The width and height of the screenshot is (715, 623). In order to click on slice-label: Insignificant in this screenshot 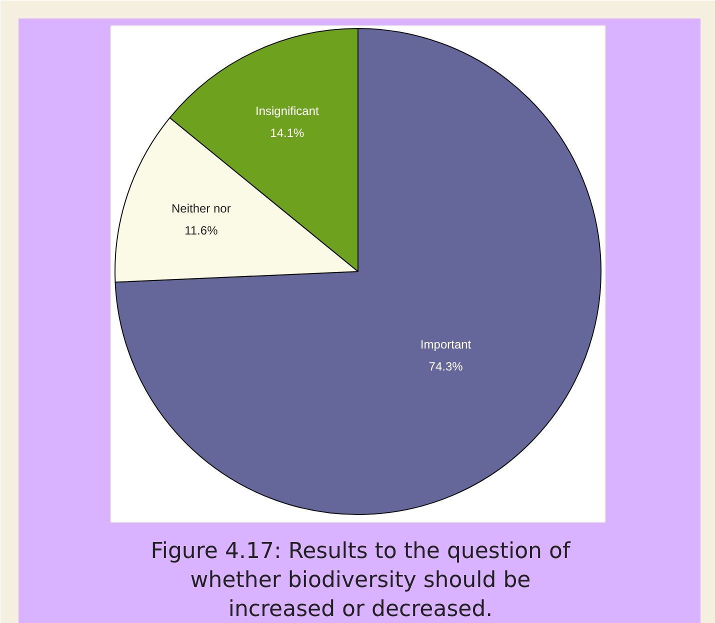, I will do `click(287, 111)`.